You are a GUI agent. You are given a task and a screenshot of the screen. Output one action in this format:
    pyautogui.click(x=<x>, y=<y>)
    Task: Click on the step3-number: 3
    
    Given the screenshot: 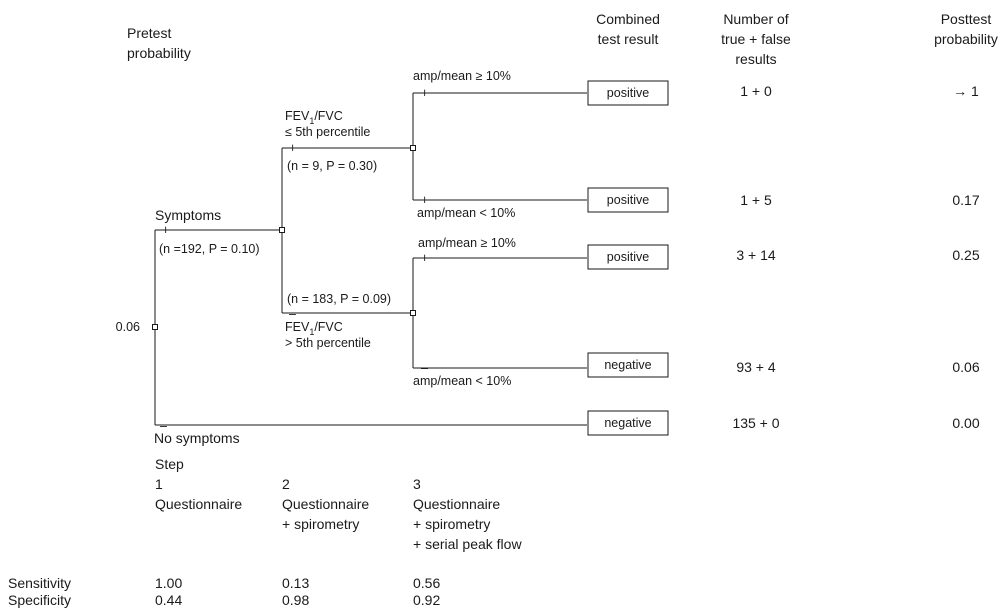 What is the action you would take?
    pyautogui.click(x=417, y=484)
    